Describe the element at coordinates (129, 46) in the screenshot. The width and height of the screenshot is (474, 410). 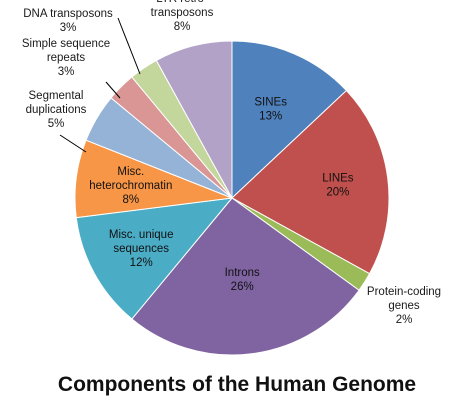
I see `leader-dna-transposons` at that location.